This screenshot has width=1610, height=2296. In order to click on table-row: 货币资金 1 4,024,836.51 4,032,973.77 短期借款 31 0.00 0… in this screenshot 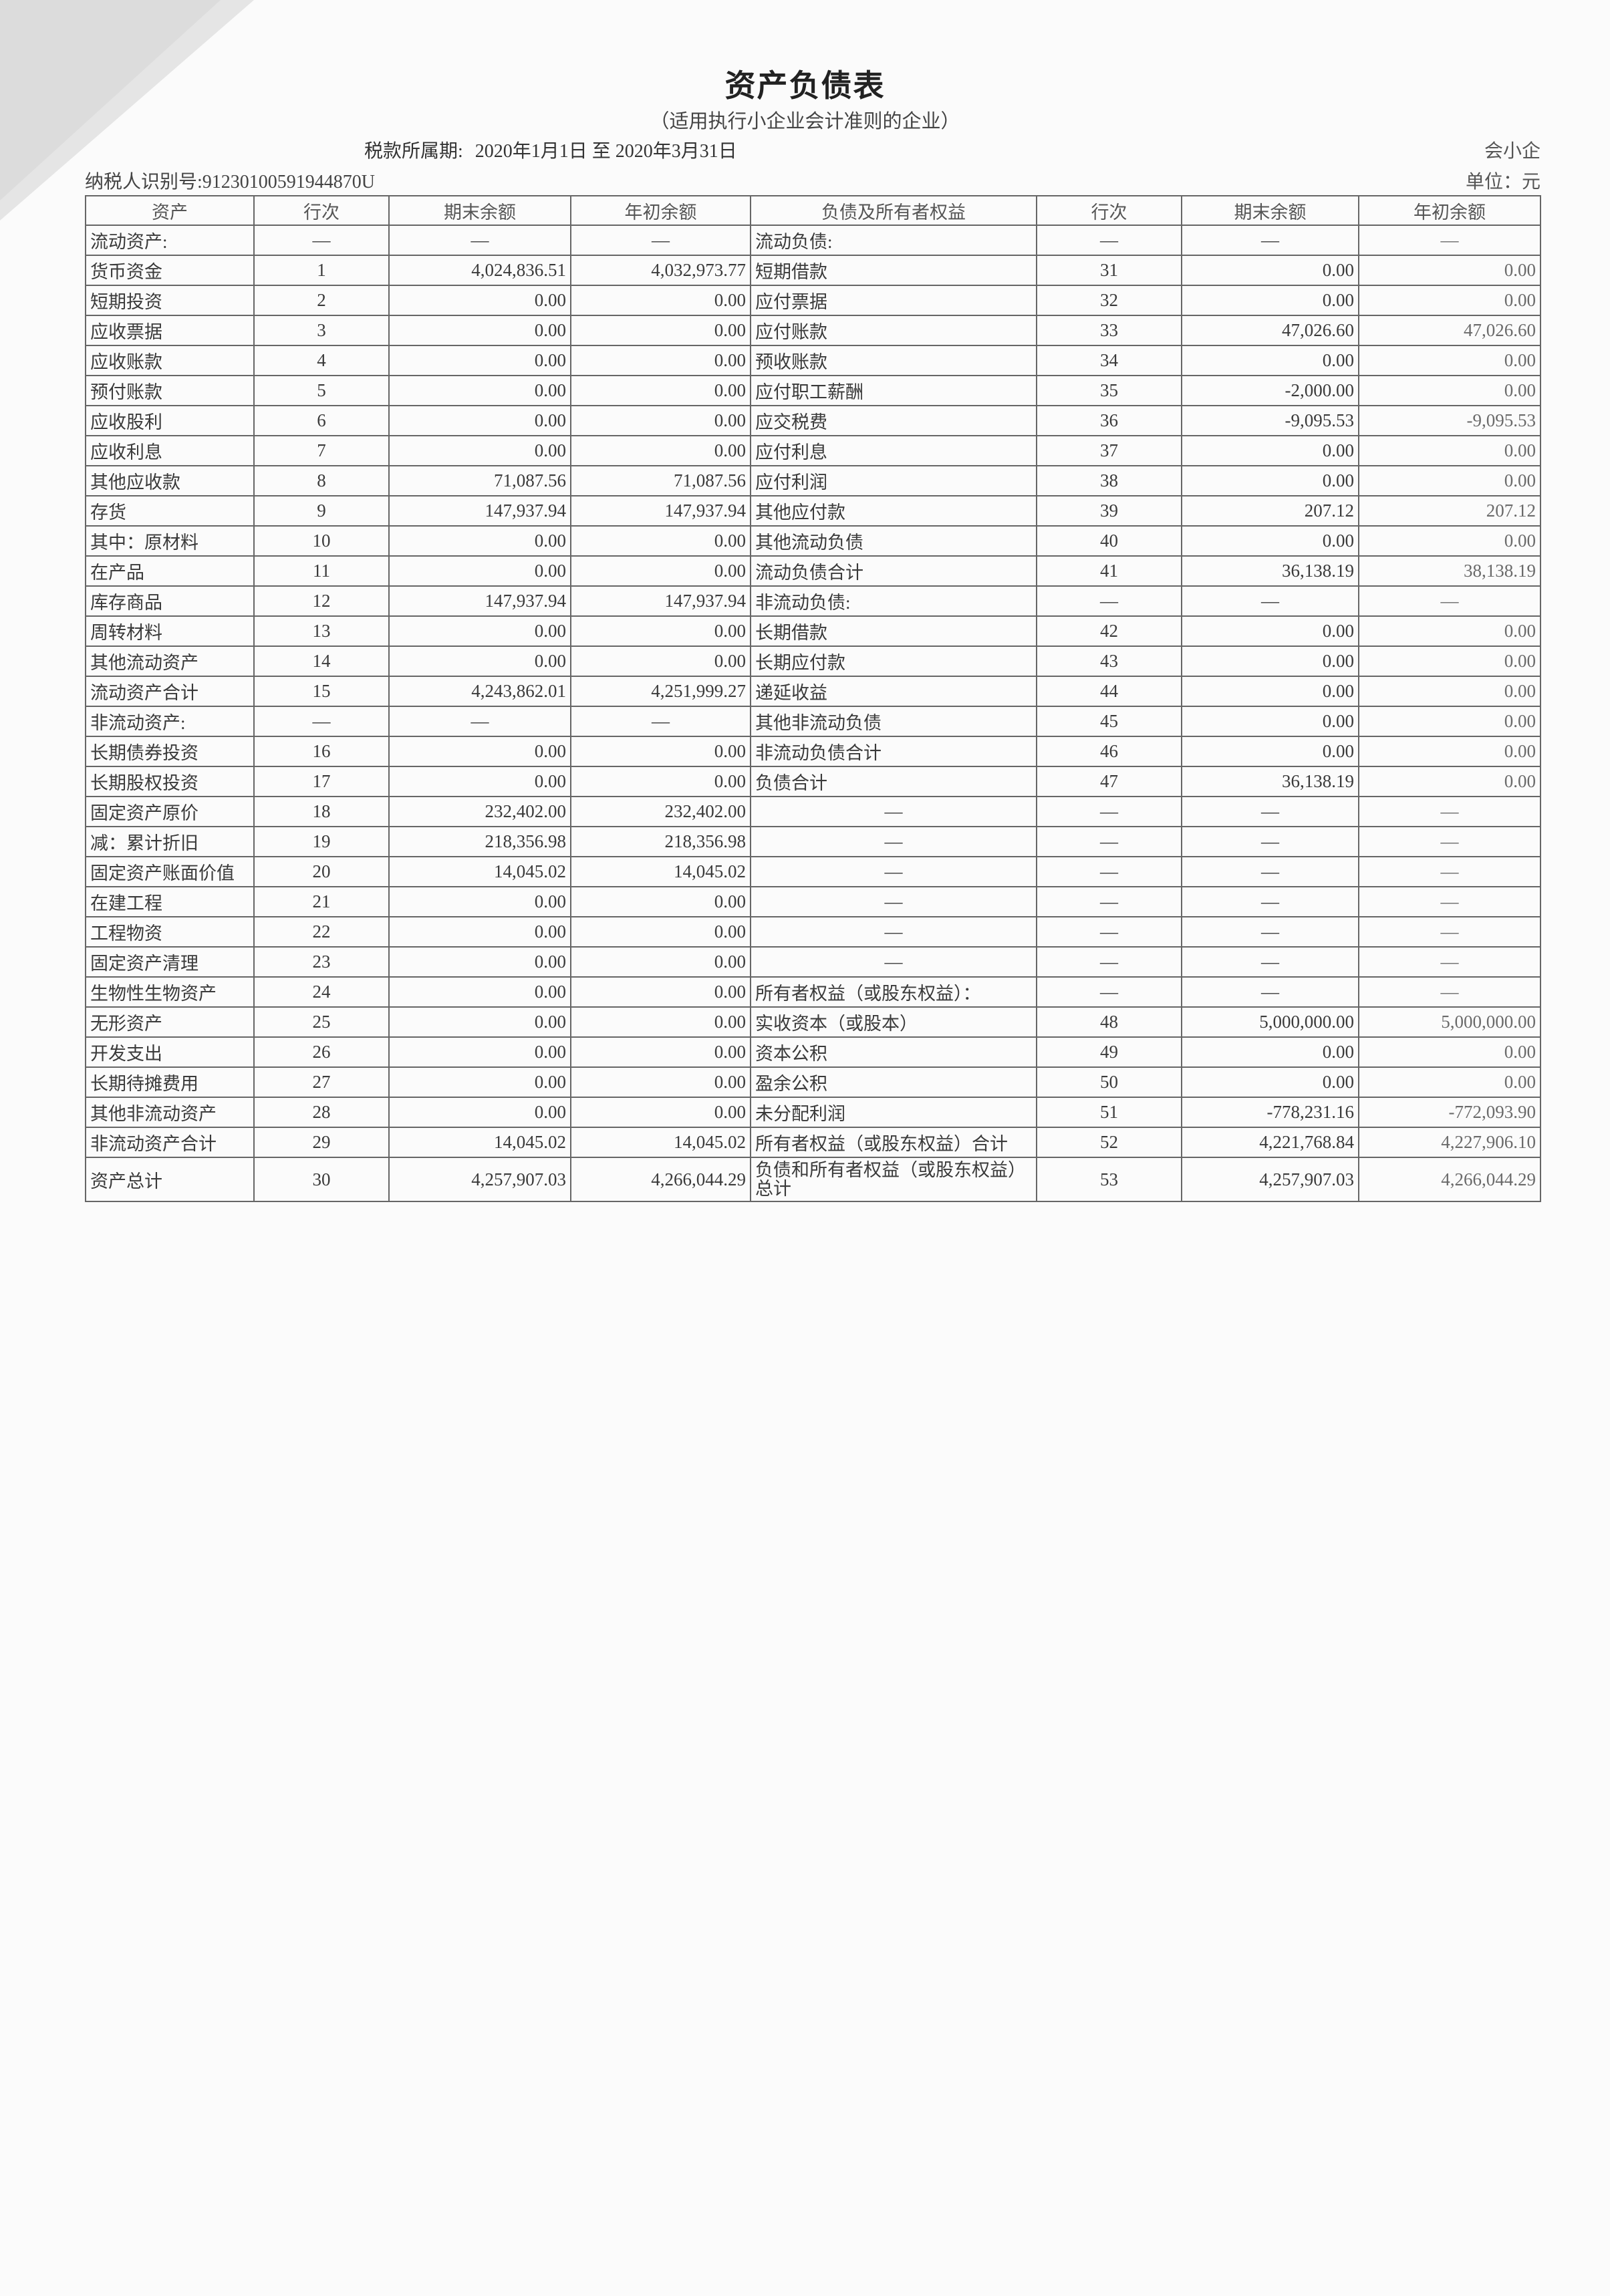, I will do `click(813, 270)`.